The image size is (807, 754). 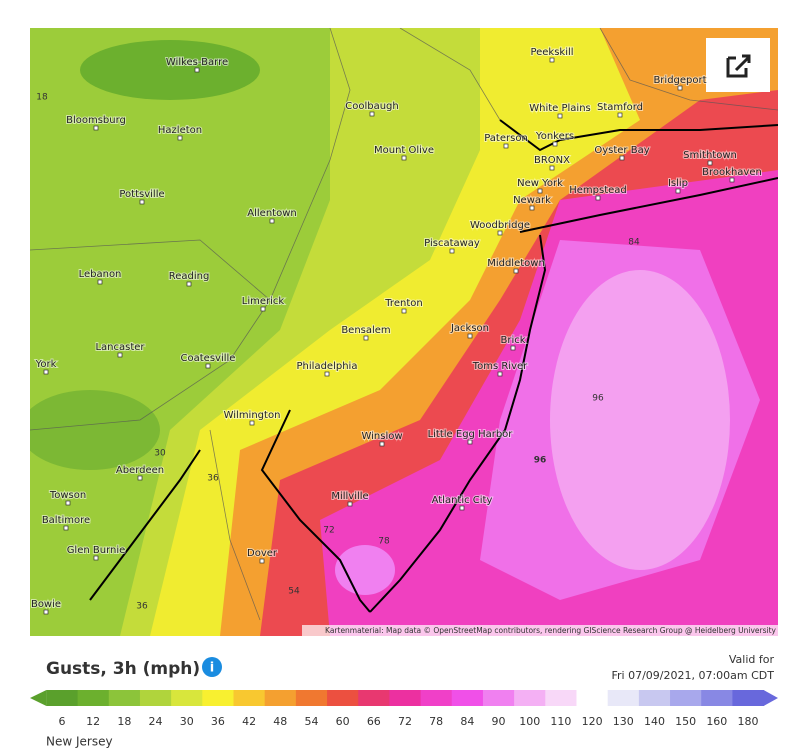 I want to click on svg-text: i, so click(x=212, y=668).